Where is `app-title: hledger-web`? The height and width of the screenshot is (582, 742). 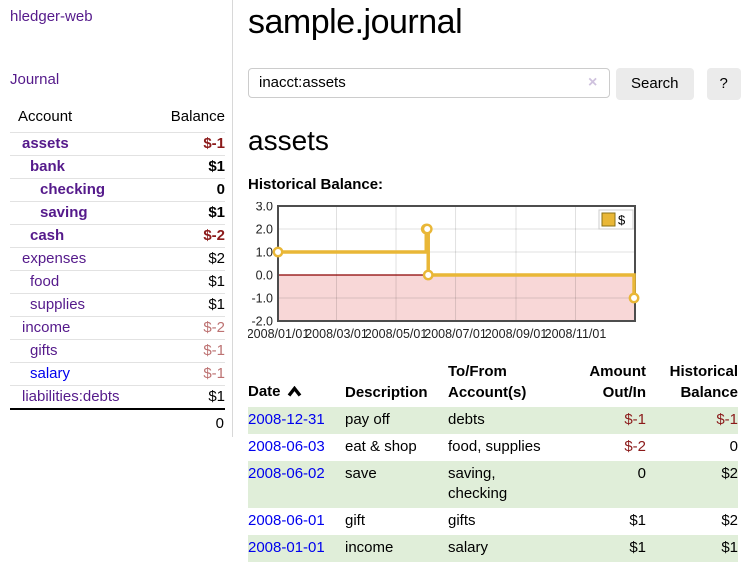 app-title: hledger-web is located at coordinates (116, 12).